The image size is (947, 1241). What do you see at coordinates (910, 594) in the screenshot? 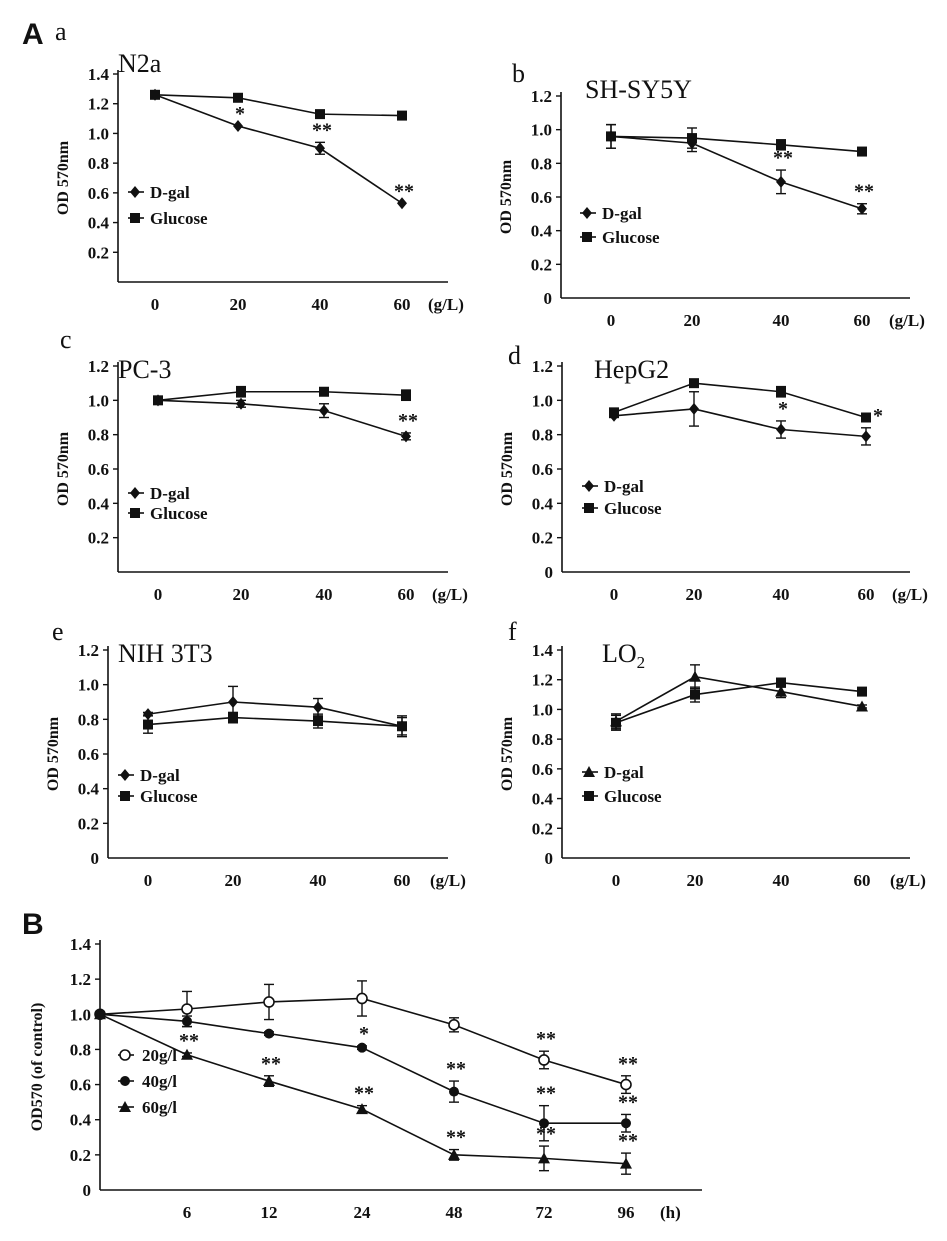
I see `x-unit-label: (g/L)` at bounding box center [910, 594].